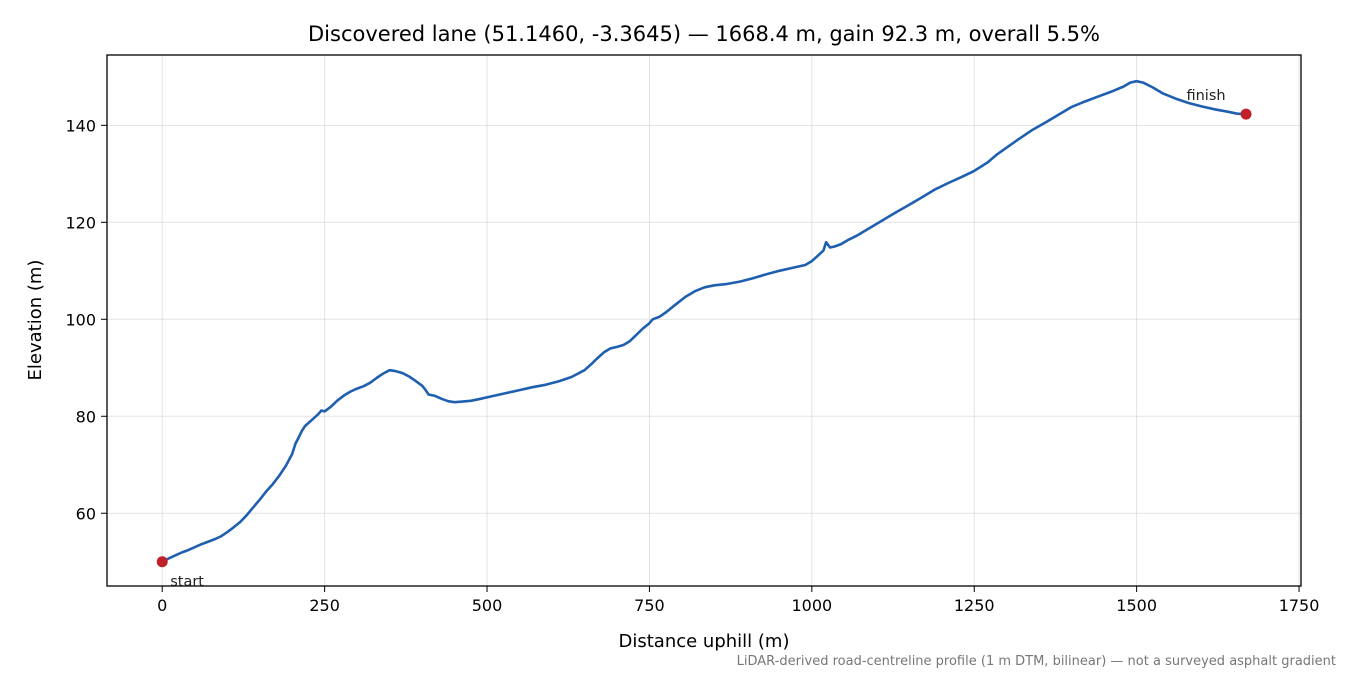  What do you see at coordinates (80, 125) in the screenshot?
I see `y-tick-label: 140` at bounding box center [80, 125].